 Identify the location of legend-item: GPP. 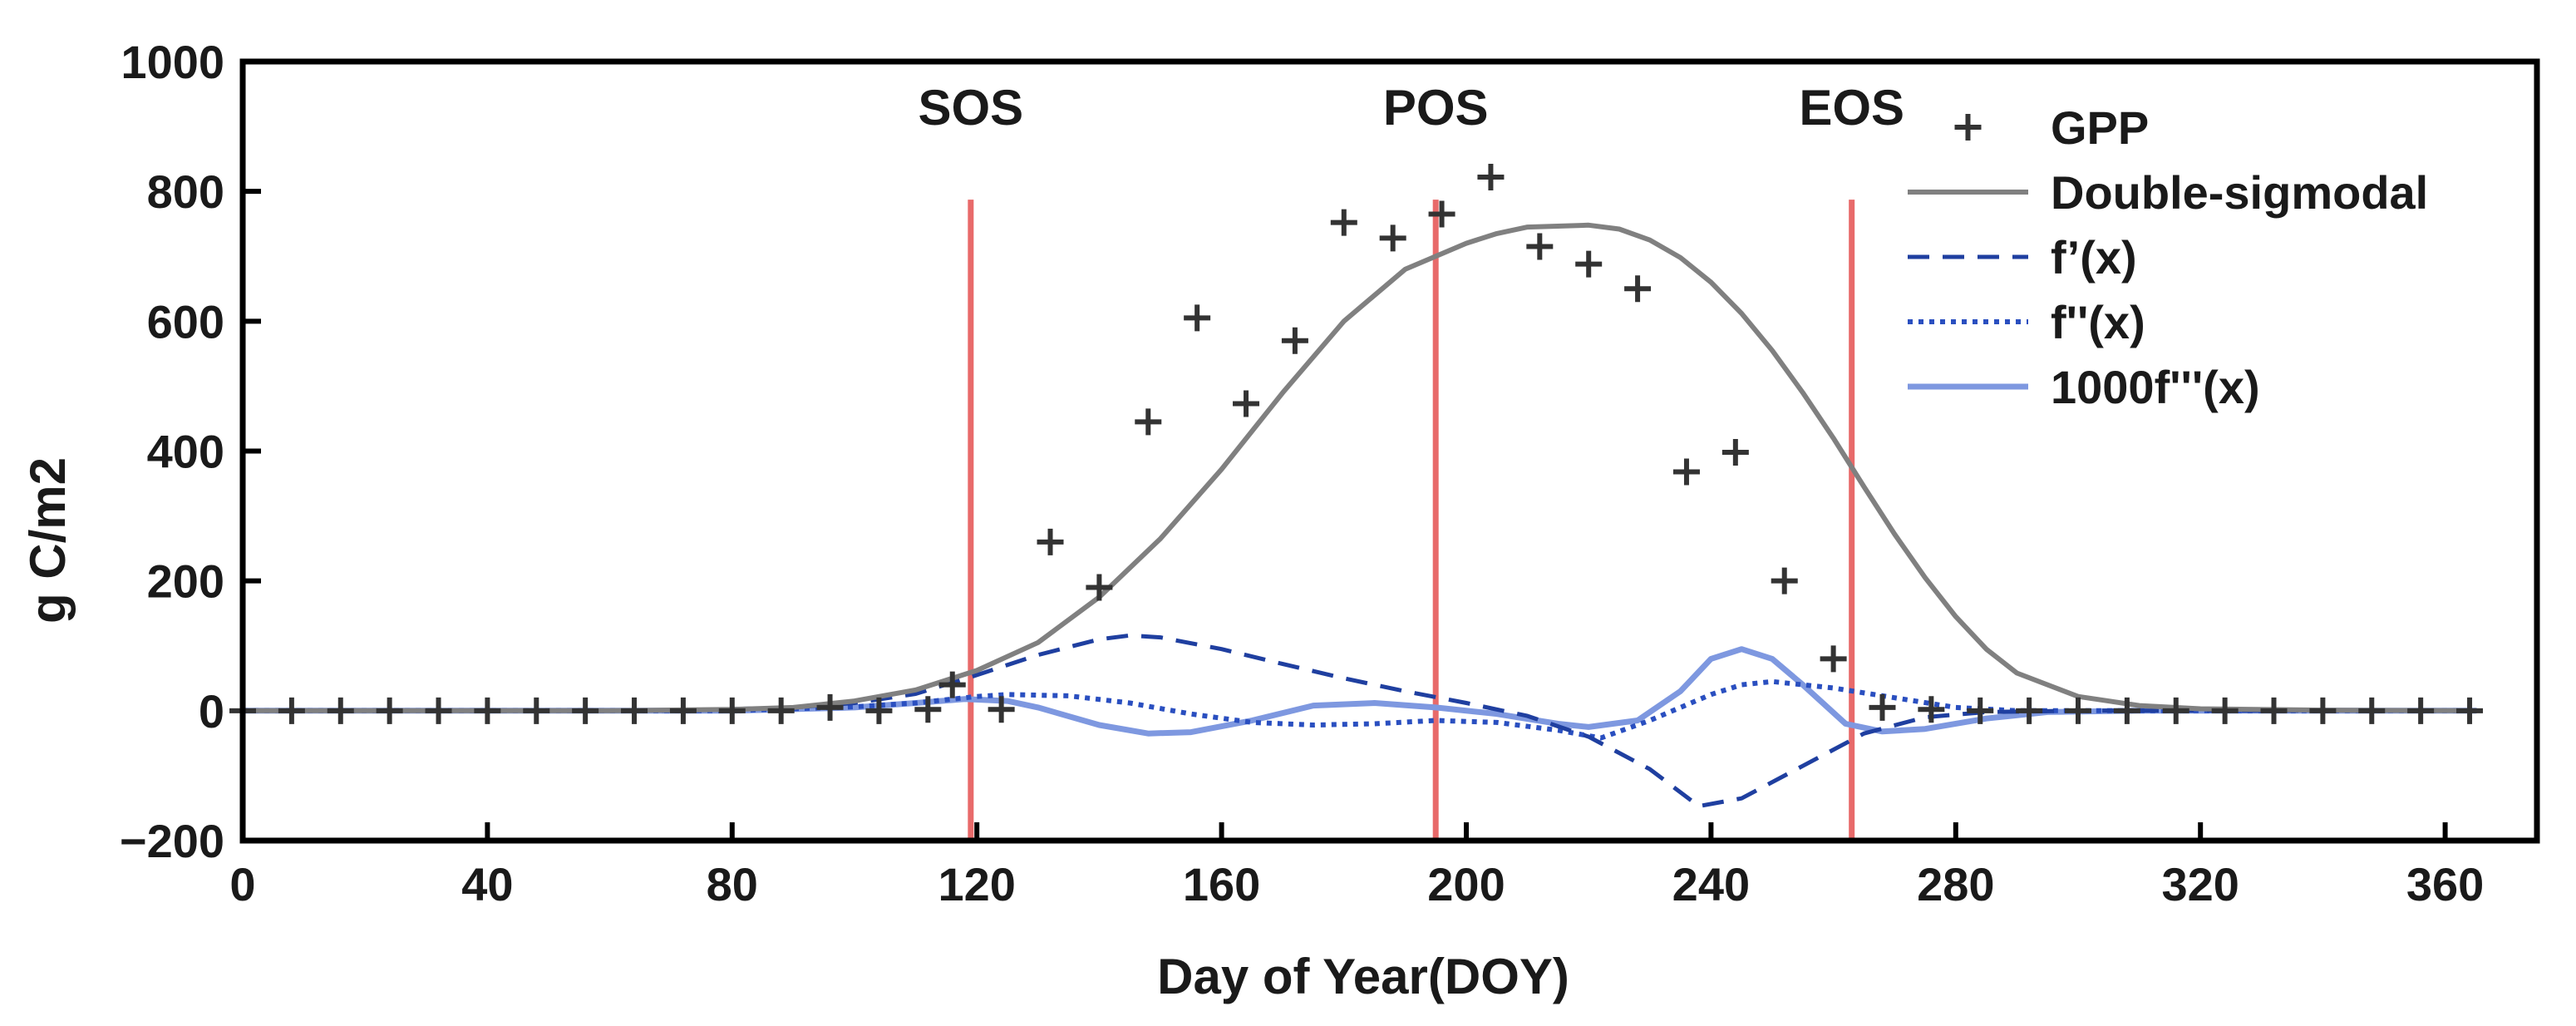
(2051, 127).